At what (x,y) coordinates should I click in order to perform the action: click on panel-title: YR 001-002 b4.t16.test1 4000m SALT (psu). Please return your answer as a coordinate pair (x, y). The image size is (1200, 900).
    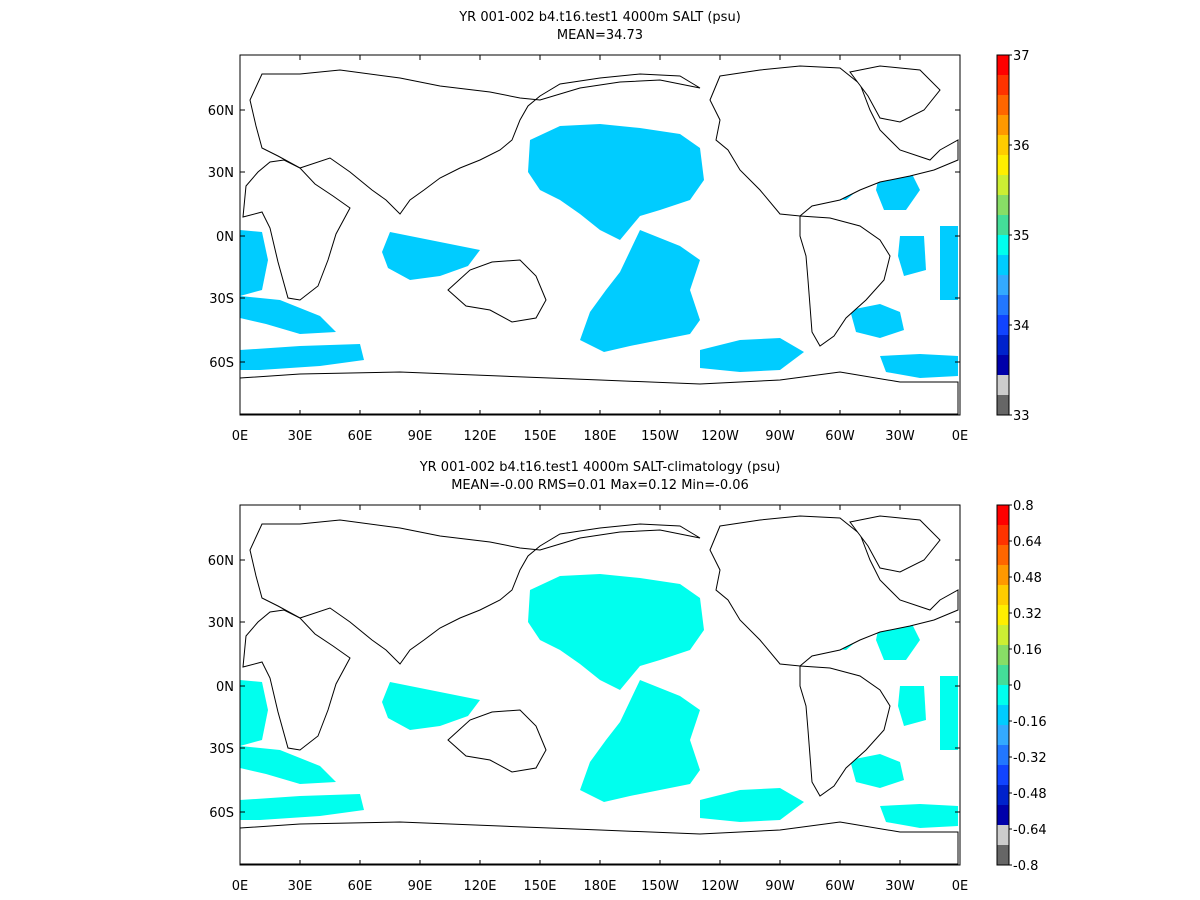
    Looking at the image, I should click on (600, 17).